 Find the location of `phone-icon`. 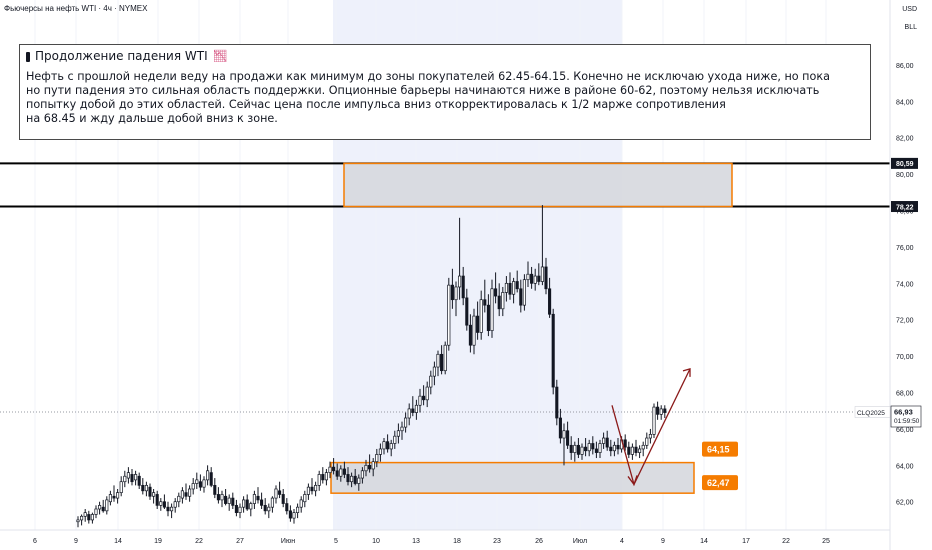

phone-icon is located at coordinates (28, 56).